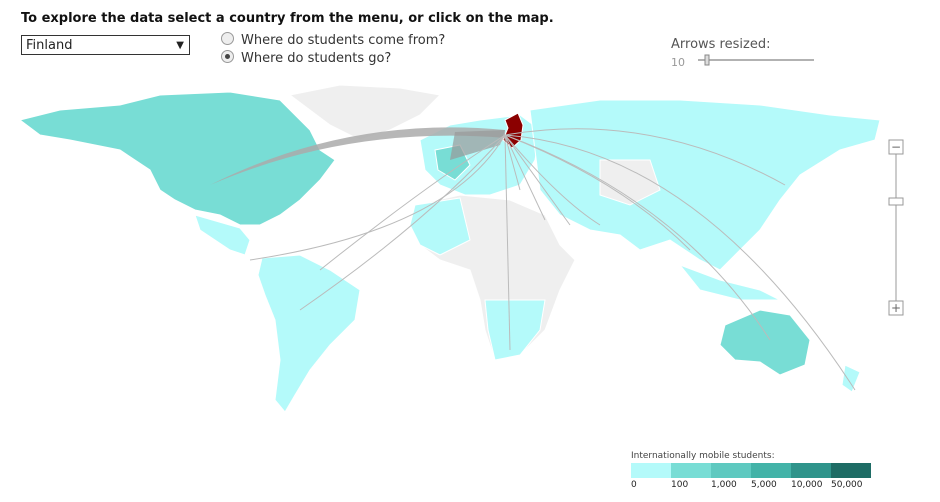  Describe the element at coordinates (316, 58) in the screenshot. I see `radio-label: Where do students go?` at that location.